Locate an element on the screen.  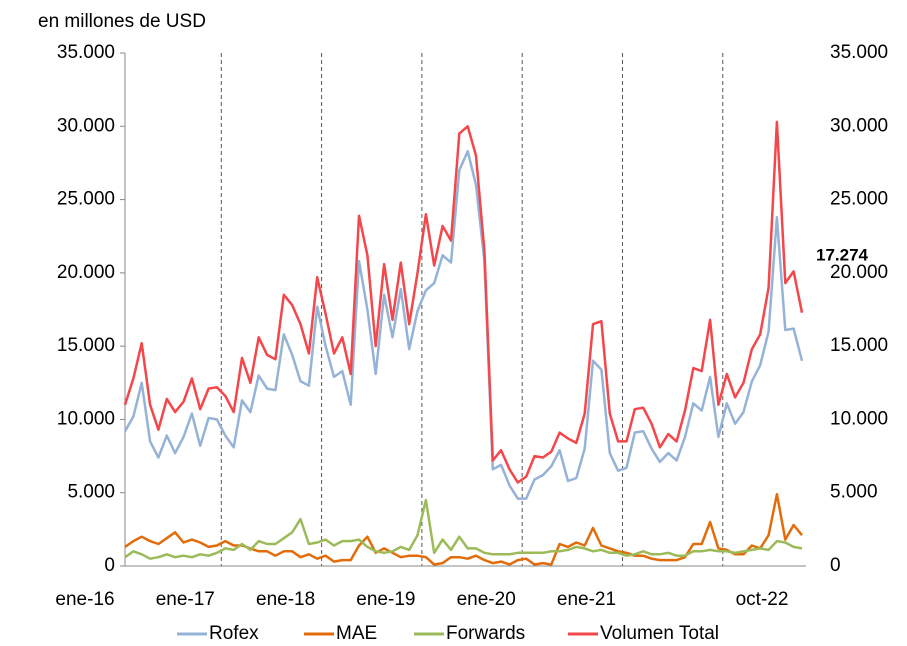
y-tick-label: 30.000 is located at coordinates (86, 125).